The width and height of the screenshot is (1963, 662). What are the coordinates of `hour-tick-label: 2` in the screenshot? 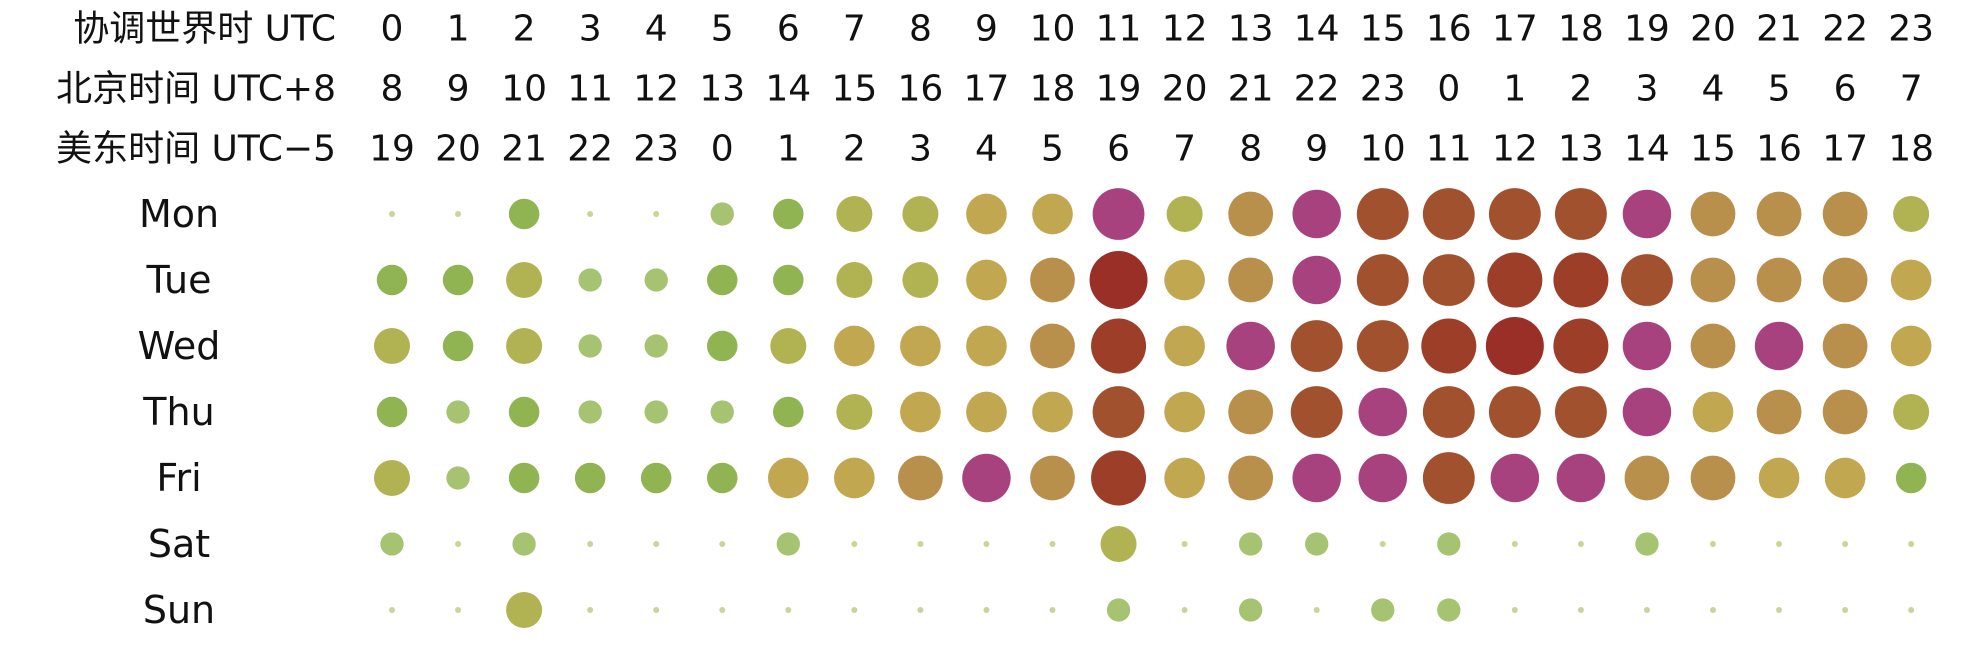 It's located at (854, 149).